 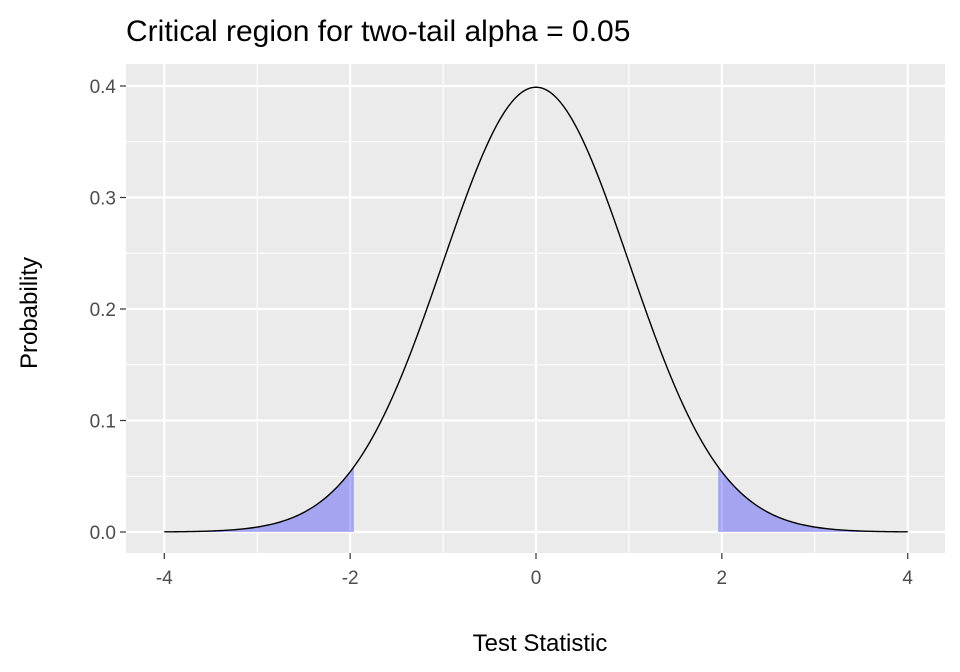 I want to click on critical-regions, so click(x=536, y=499).